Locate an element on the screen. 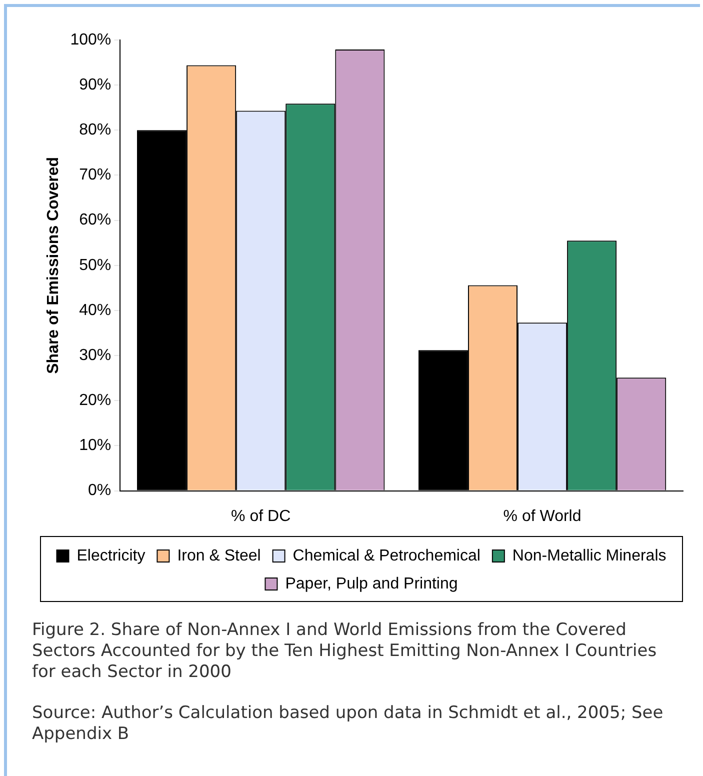 Image resolution: width=703 pixels, height=776 pixels. y-tick-label: 40% is located at coordinates (95, 310).